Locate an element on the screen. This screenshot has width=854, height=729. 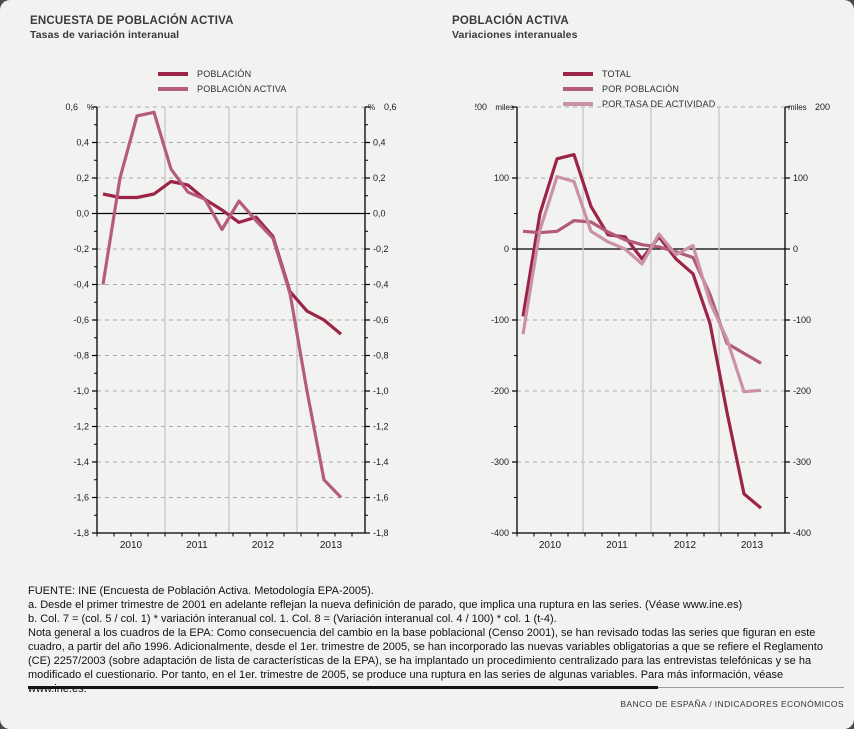
y-tick-label-right: 0,6 is located at coordinates (390, 107).